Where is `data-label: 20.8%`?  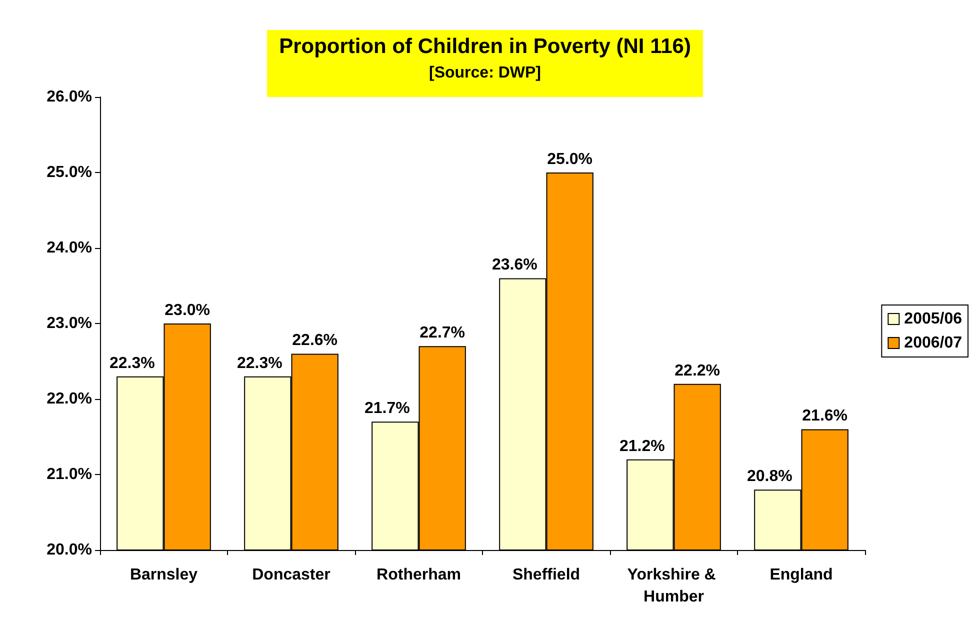 data-label: 20.8% is located at coordinates (769, 477).